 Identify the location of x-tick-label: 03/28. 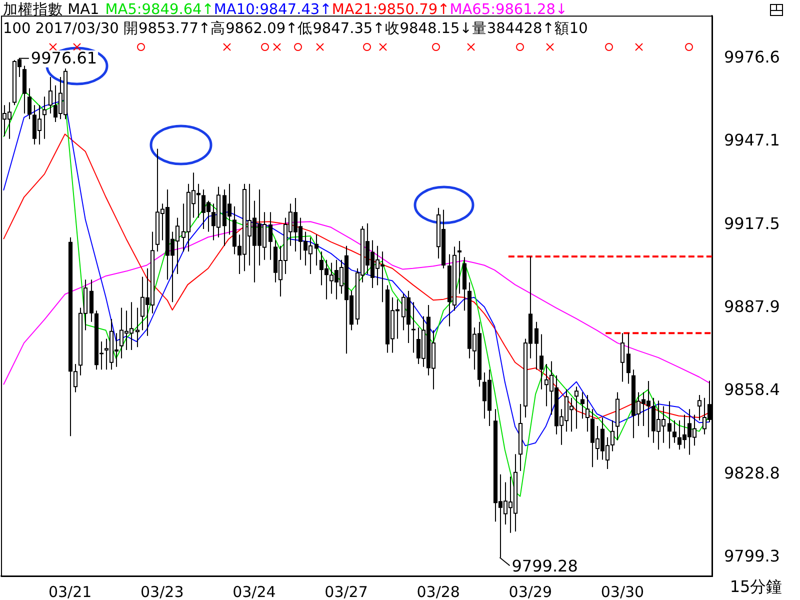
(438, 591).